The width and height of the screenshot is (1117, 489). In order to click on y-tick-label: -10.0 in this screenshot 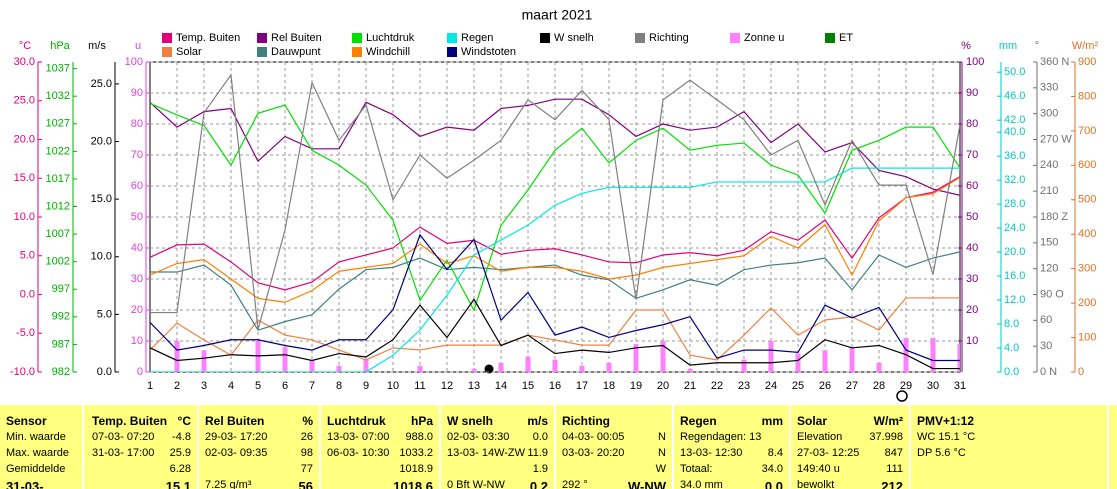, I will do `click(22, 372)`.